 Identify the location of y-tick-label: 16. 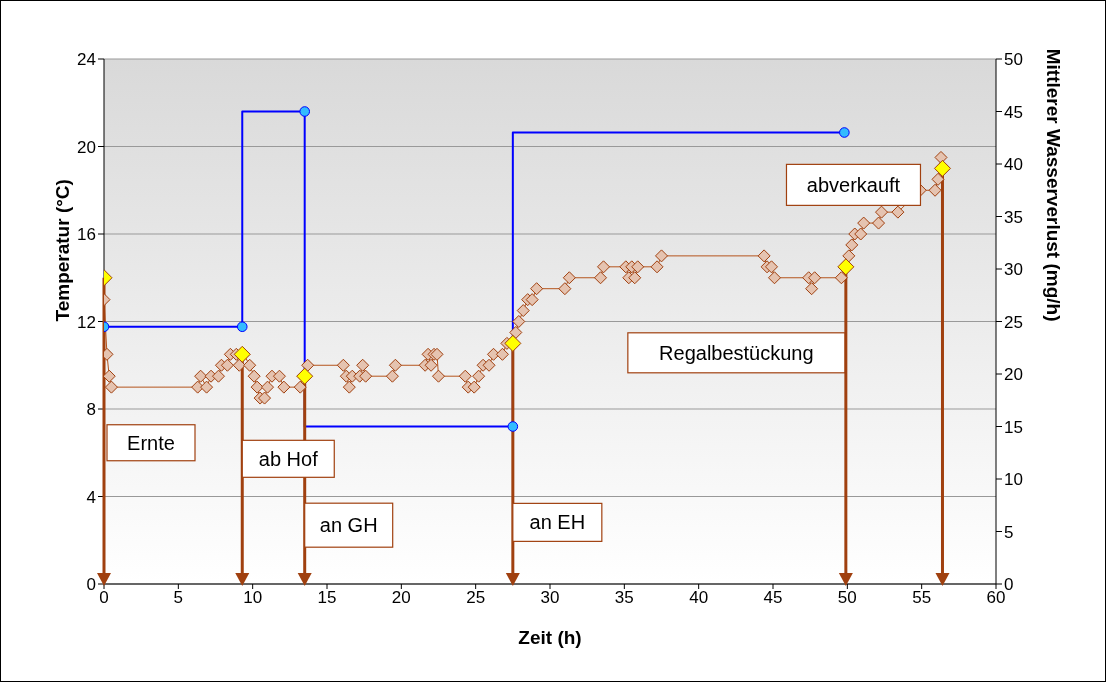
(86, 235).